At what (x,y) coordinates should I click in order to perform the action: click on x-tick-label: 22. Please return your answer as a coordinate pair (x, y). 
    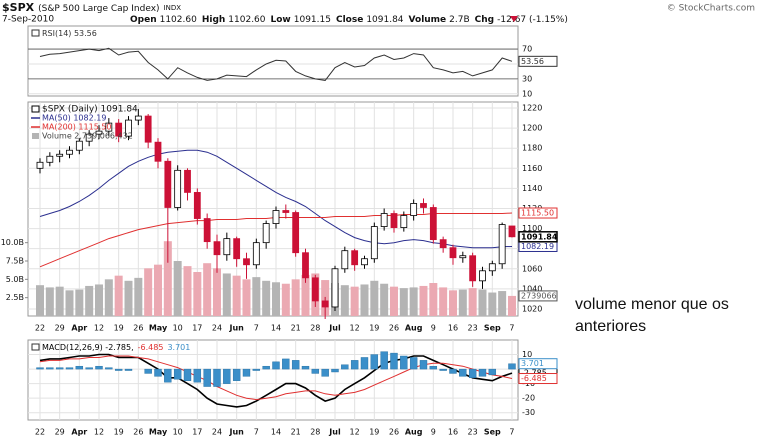
    Looking at the image, I should click on (40, 432).